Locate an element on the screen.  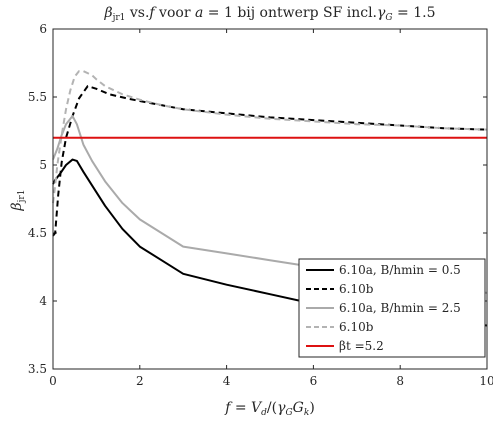
y-tick-label: 4.5 is located at coordinates (37, 233).